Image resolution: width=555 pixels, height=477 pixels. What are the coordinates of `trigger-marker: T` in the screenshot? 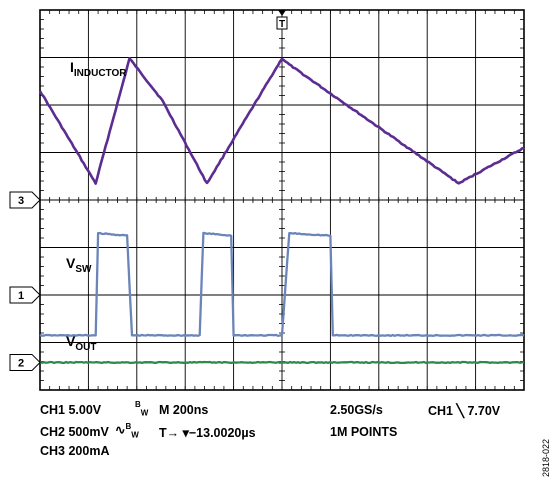 It's located at (282, 20).